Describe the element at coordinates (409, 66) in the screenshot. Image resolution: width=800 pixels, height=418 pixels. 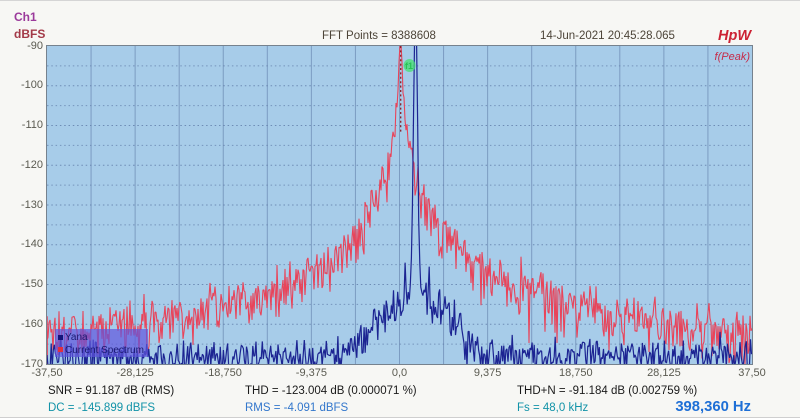
I see `svg-text: f1` at that location.